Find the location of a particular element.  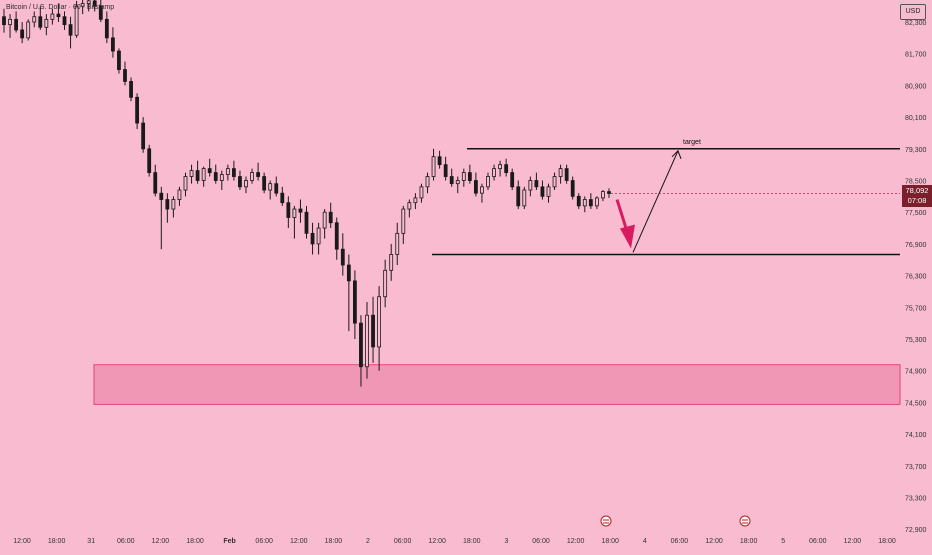

time-tick-label: 2 is located at coordinates (368, 541).